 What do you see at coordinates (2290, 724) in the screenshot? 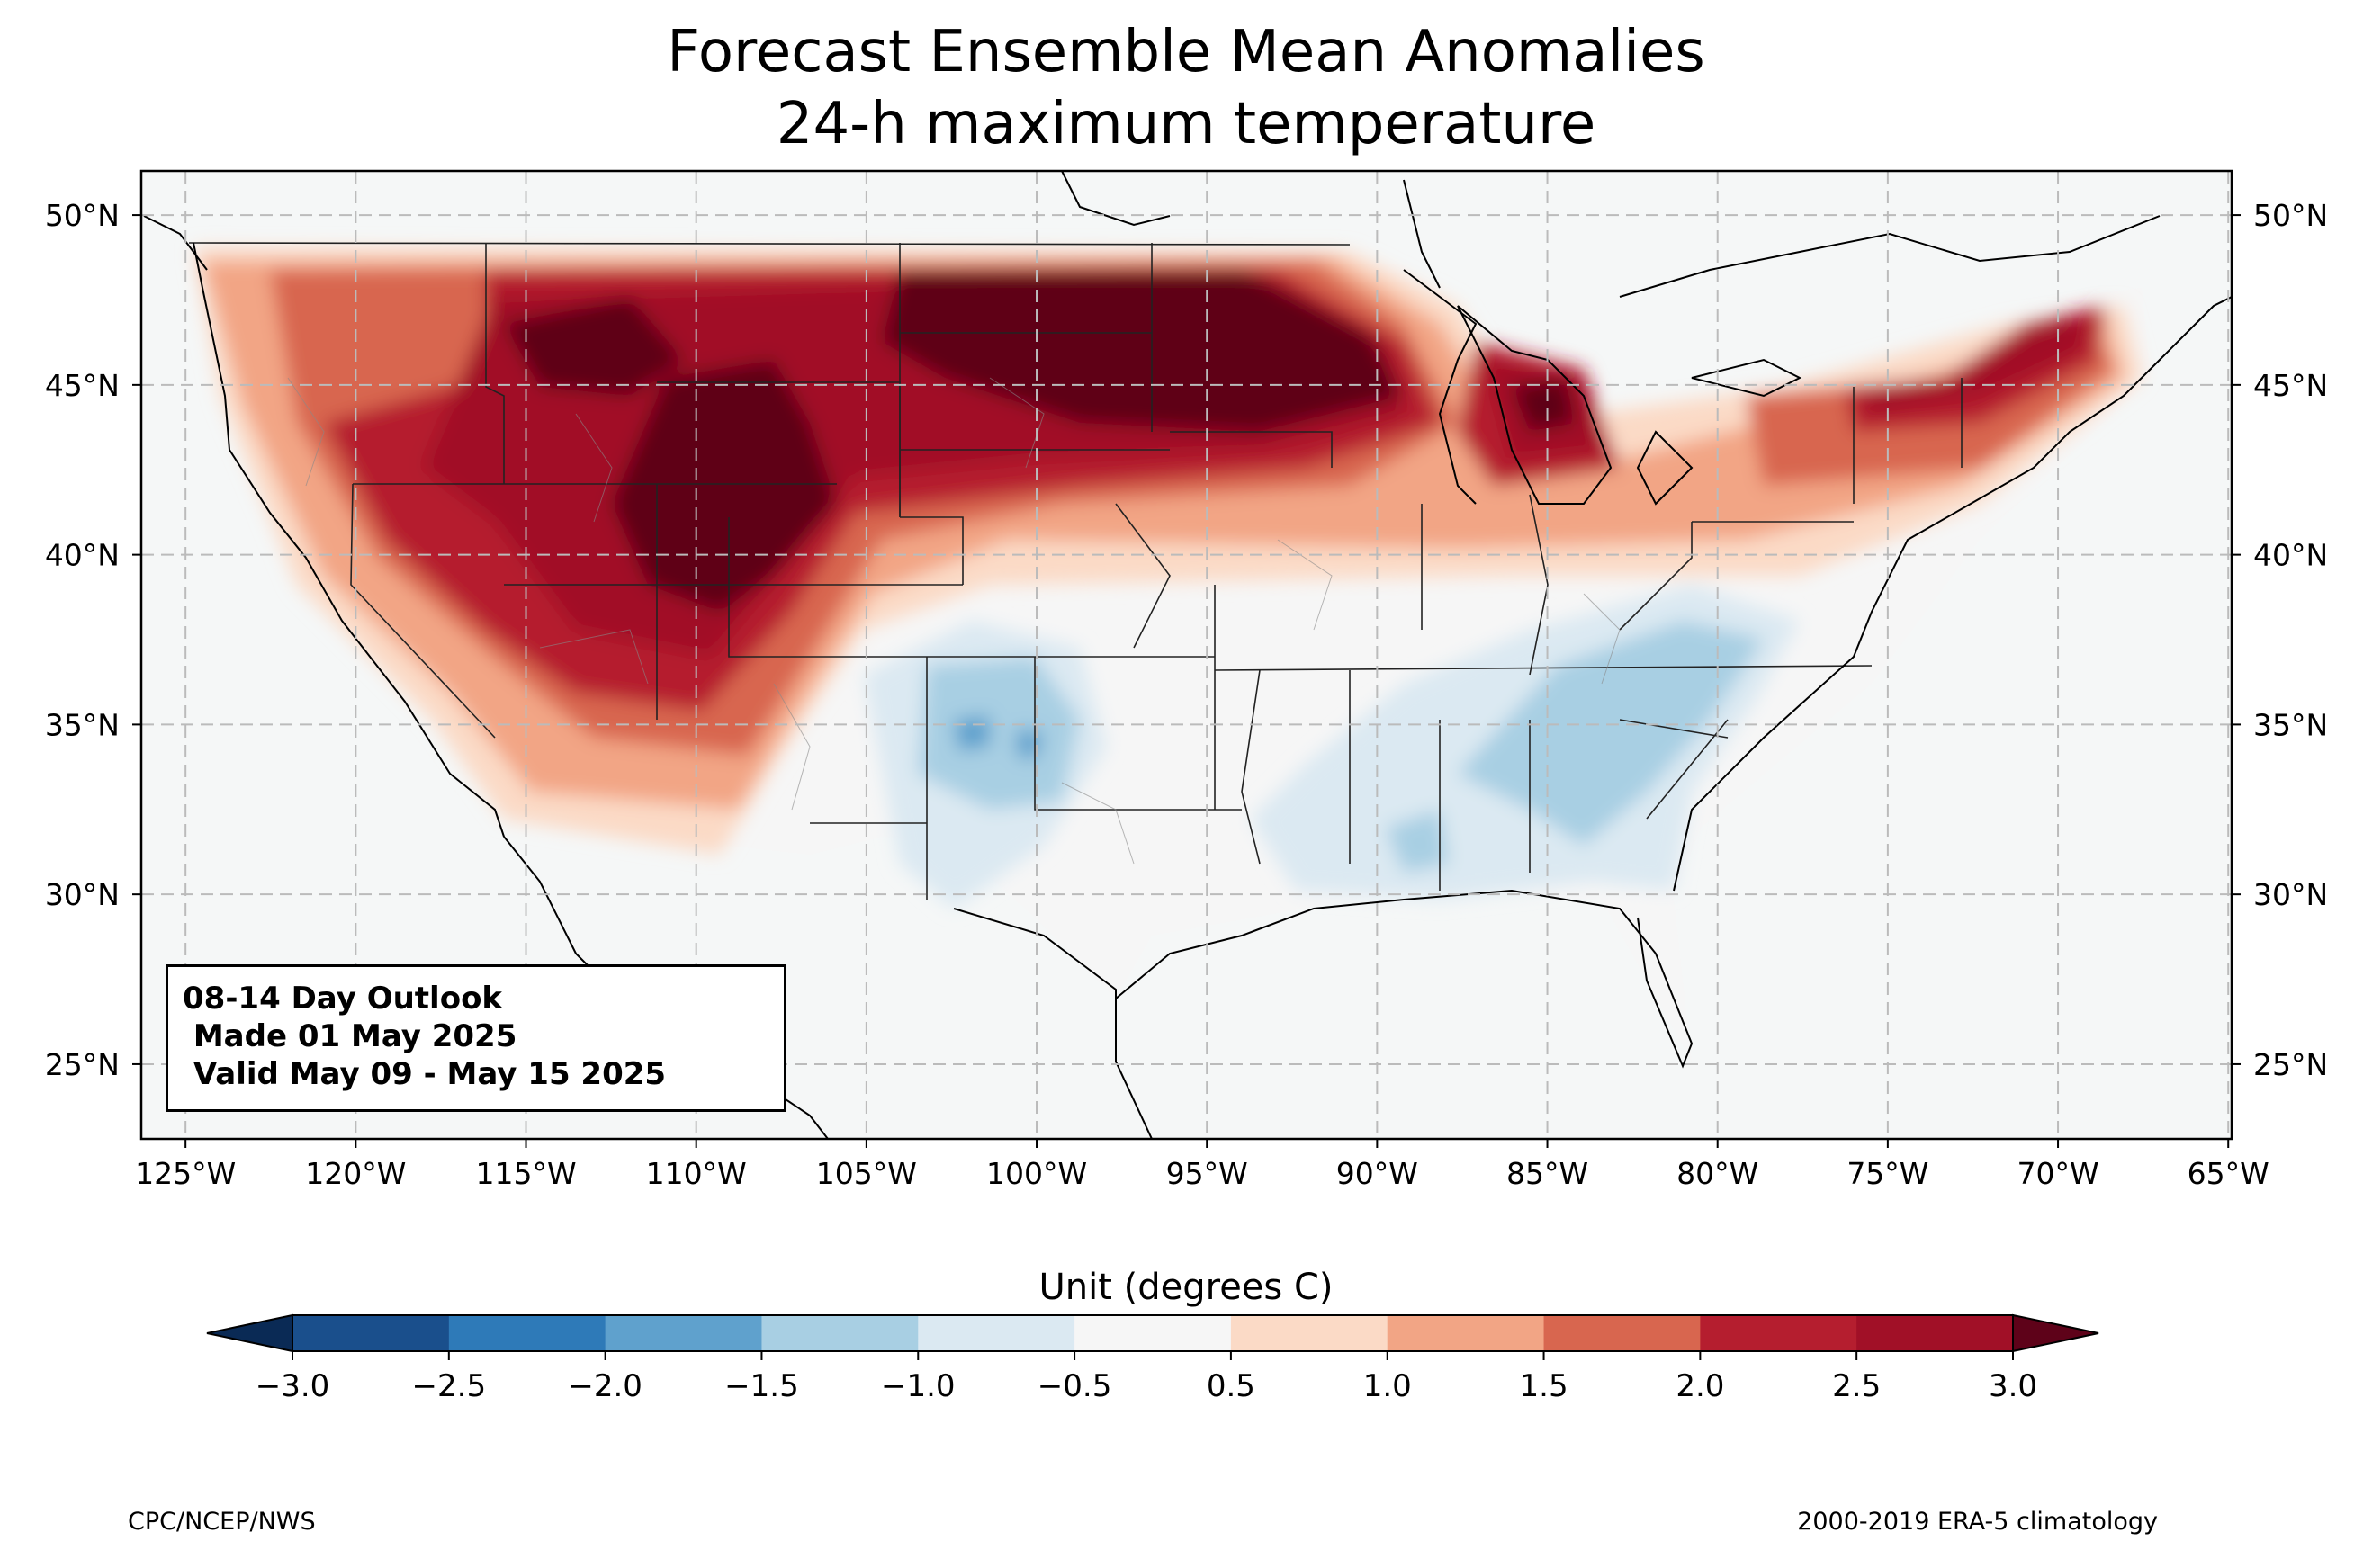
I see `lat-tick-label-right: 35°N` at bounding box center [2290, 724].